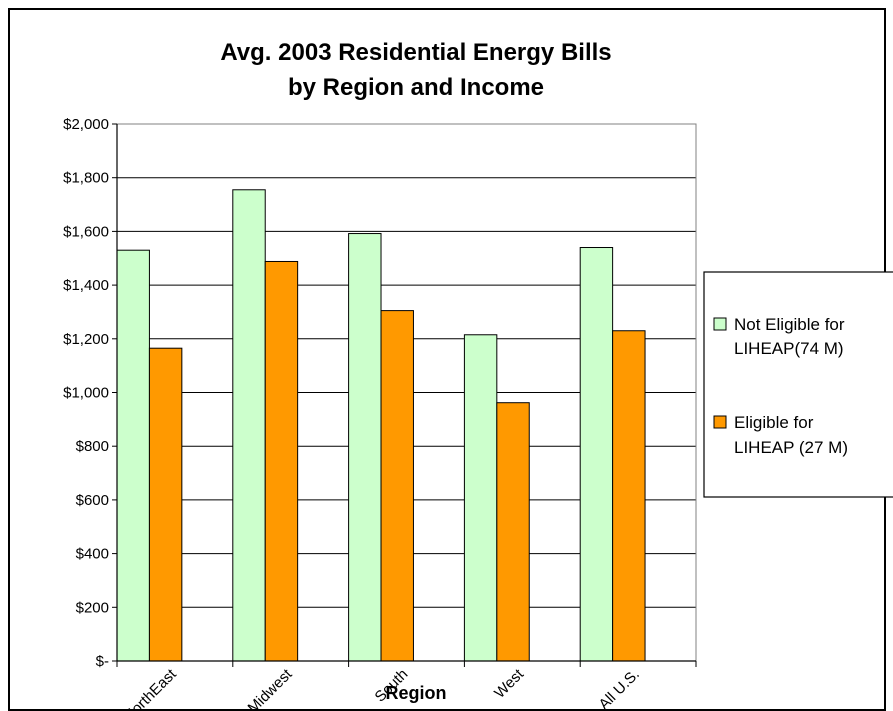  Describe the element at coordinates (92, 500) in the screenshot. I see `y-tick-label: $600` at that location.